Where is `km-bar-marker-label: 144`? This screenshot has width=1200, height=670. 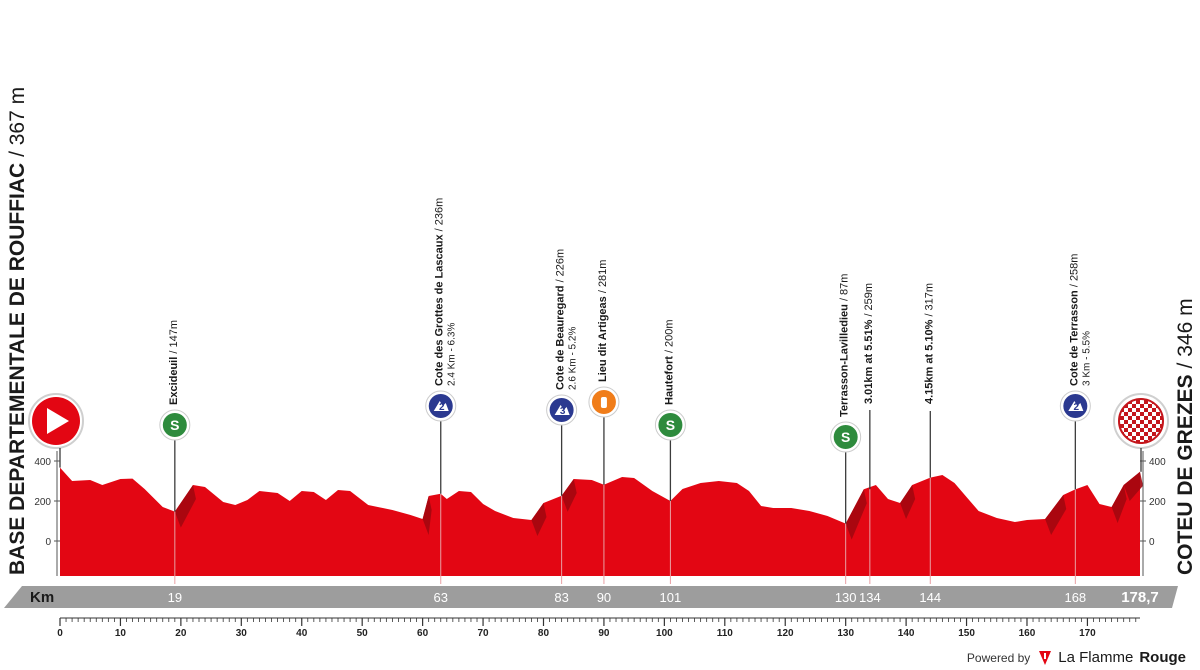
km-bar-marker-label: 144 is located at coordinates (930, 597).